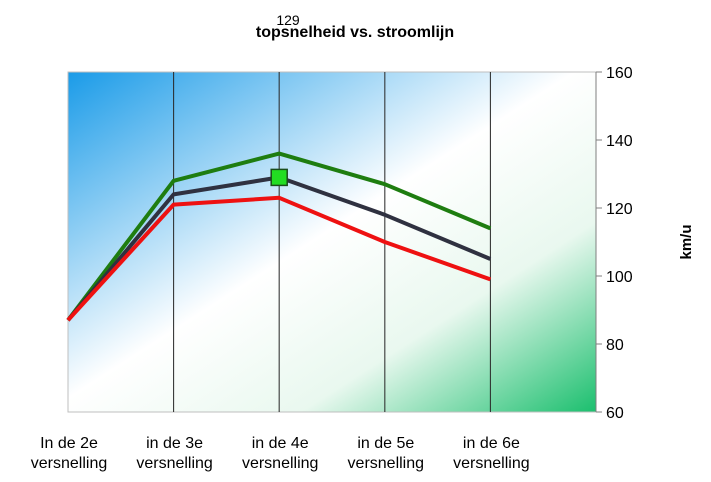 The image size is (711, 482). Describe the element at coordinates (615, 345) in the screenshot. I see `y-tick-label: 80` at that location.